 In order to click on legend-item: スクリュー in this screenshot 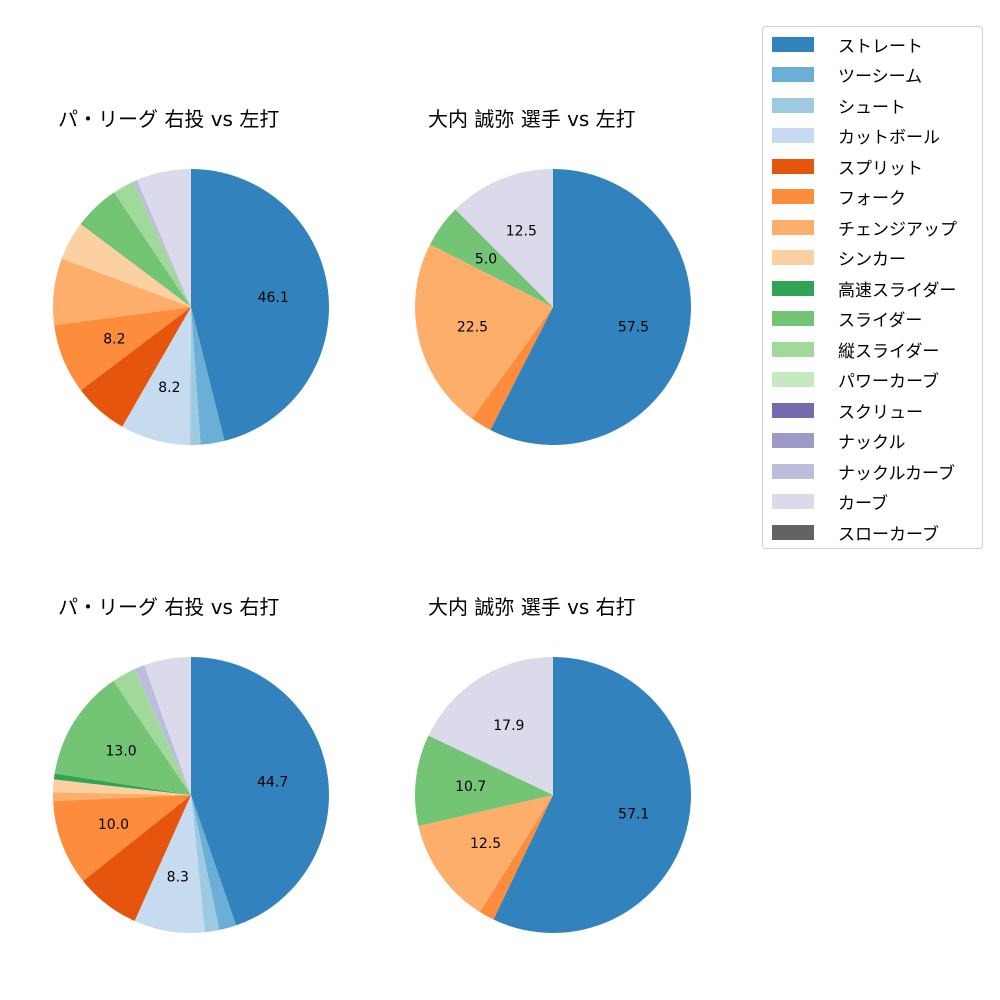, I will do `click(847, 410)`.